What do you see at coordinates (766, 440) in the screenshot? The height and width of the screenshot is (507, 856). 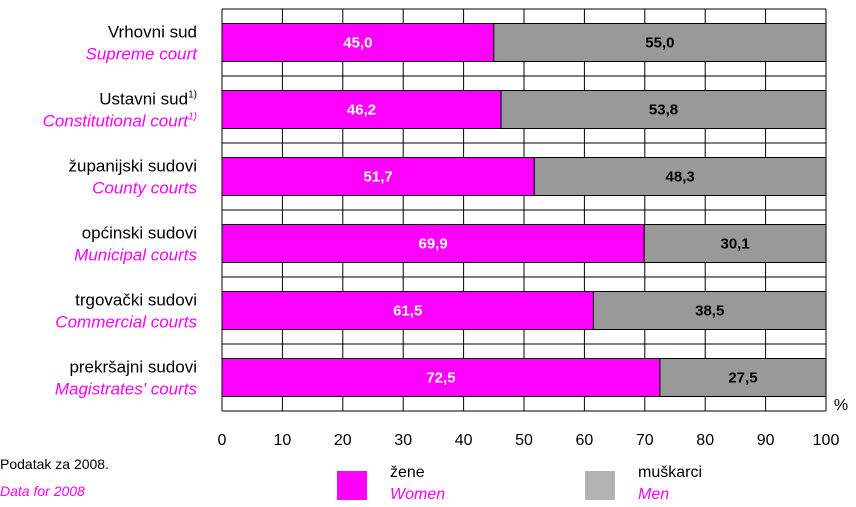 I see `x-tick-label: 90` at bounding box center [766, 440].